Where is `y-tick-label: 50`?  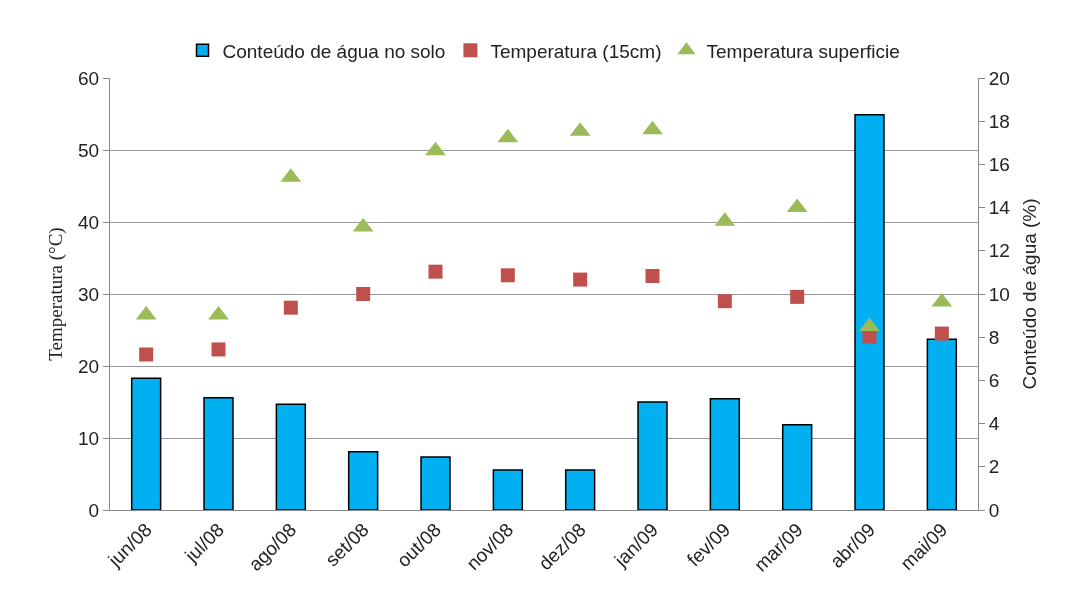 y-tick-label: 50 is located at coordinates (89, 150).